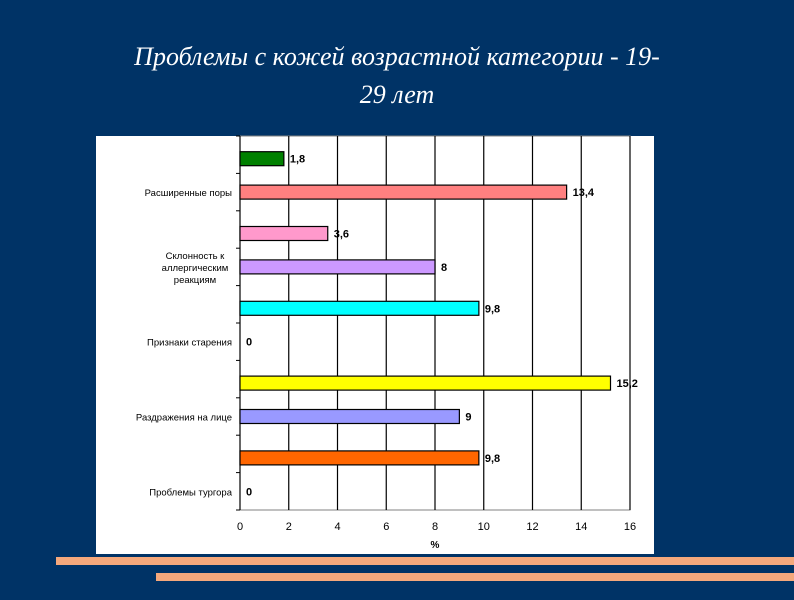 The image size is (794, 600). What do you see at coordinates (240, 527) in the screenshot?
I see `x-tick-label: 0` at bounding box center [240, 527].